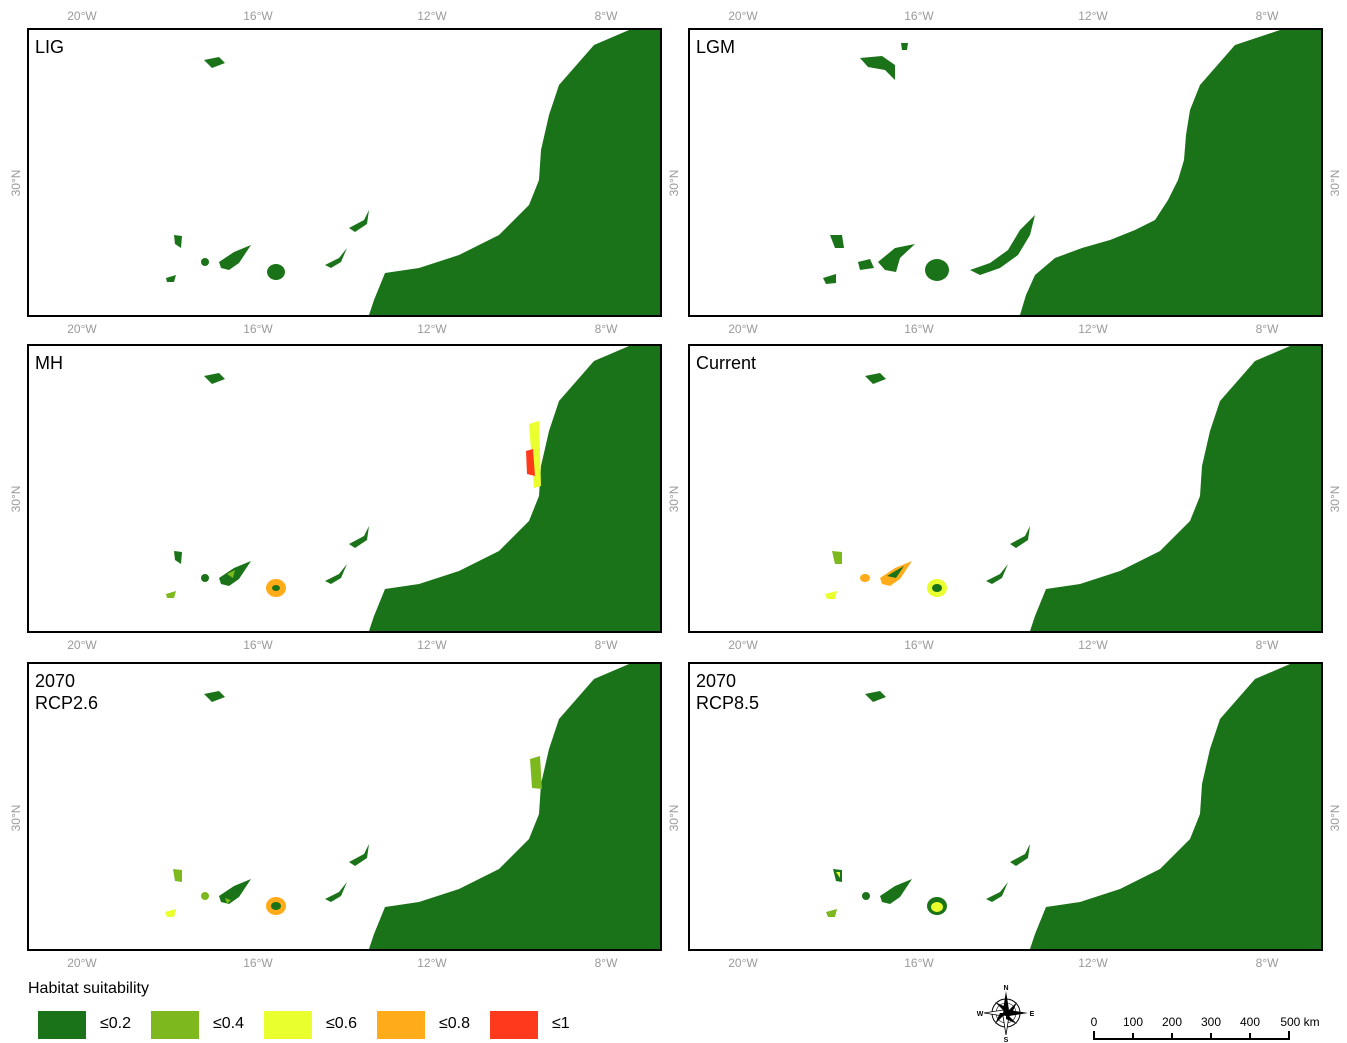  Describe the element at coordinates (904, 46) in the screenshot. I see `island-porto-santo` at that location.